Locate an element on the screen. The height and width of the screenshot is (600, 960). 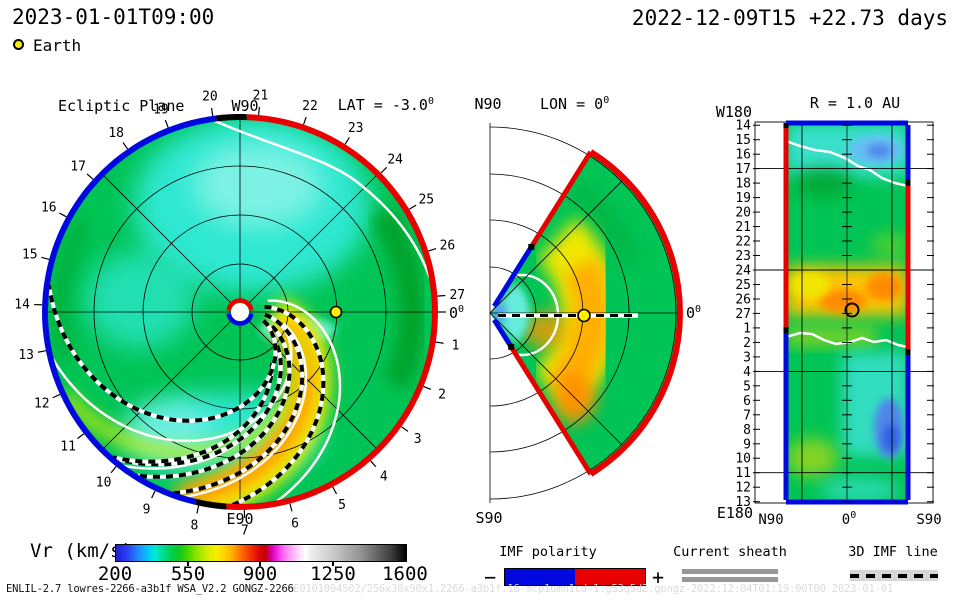
day-row-label: 5 is located at coordinates (747, 386).